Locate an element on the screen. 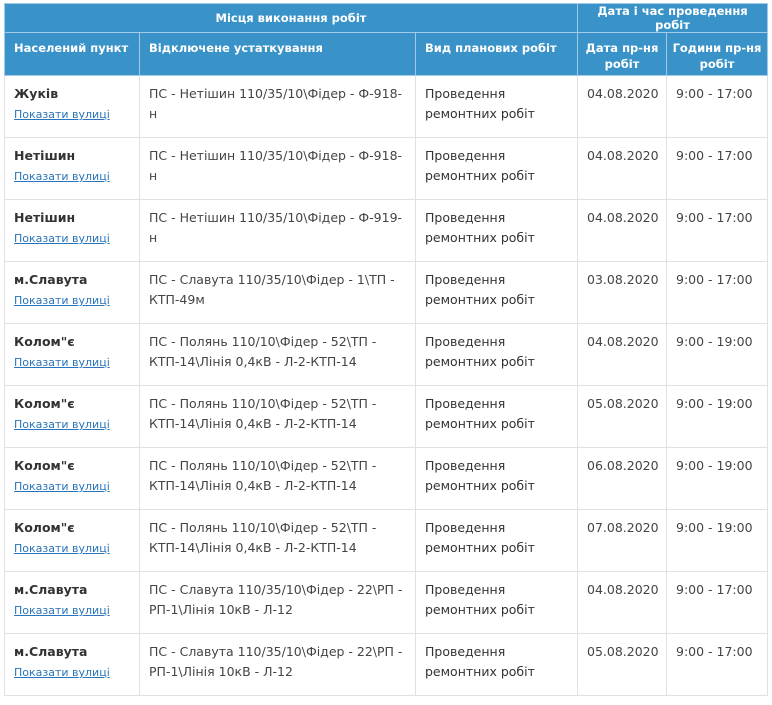  column-header-work-type: Вид планових робіт is located at coordinates (496, 54).